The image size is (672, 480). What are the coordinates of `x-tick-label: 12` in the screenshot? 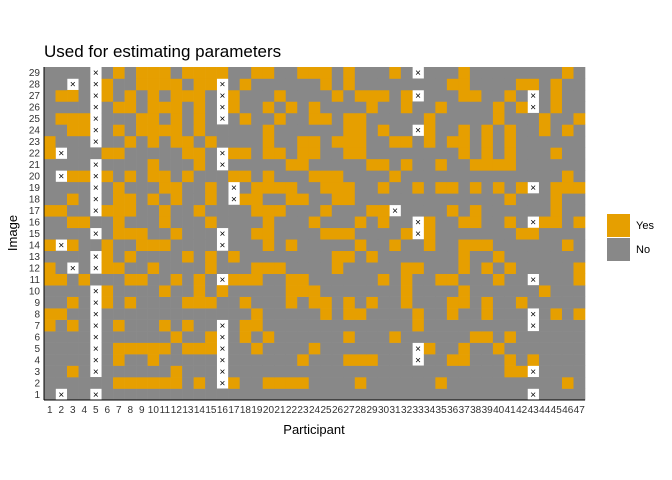 It's located at (177, 410).